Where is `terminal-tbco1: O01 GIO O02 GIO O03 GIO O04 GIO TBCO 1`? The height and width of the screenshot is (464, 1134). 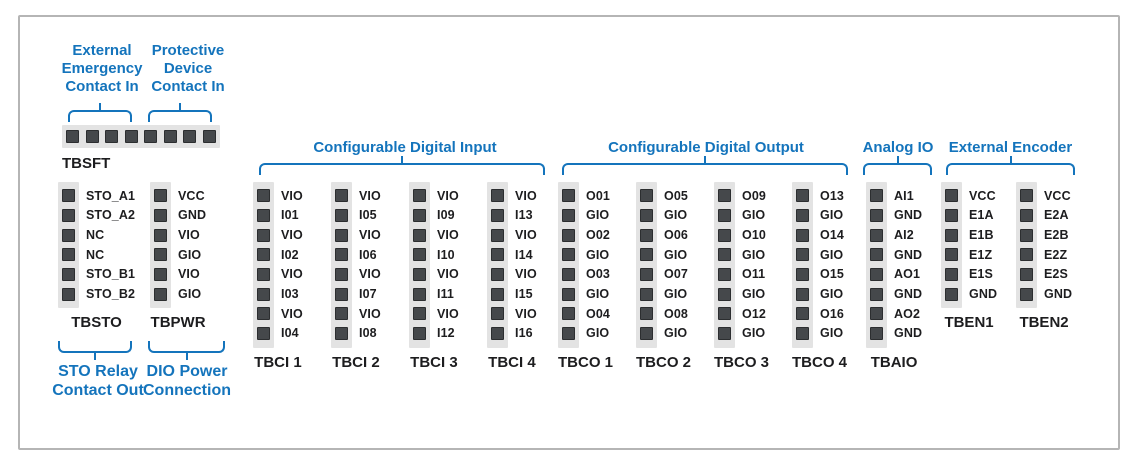 terminal-tbco1: O01 GIO O02 GIO O03 GIO O04 GIO TBCO 1 is located at coordinates (585, 276).